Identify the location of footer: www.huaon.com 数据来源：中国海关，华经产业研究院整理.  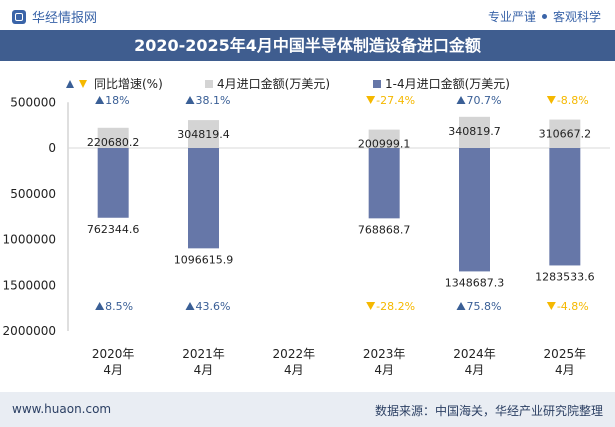
(307, 409).